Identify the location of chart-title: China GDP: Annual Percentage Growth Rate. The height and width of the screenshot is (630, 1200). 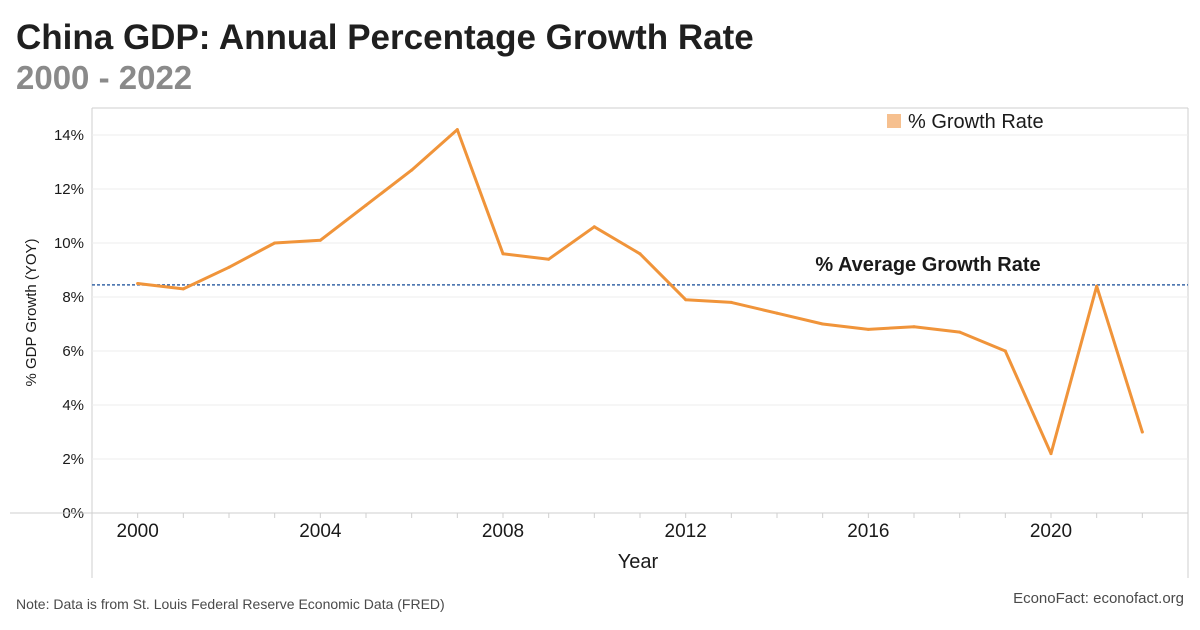
(385, 37).